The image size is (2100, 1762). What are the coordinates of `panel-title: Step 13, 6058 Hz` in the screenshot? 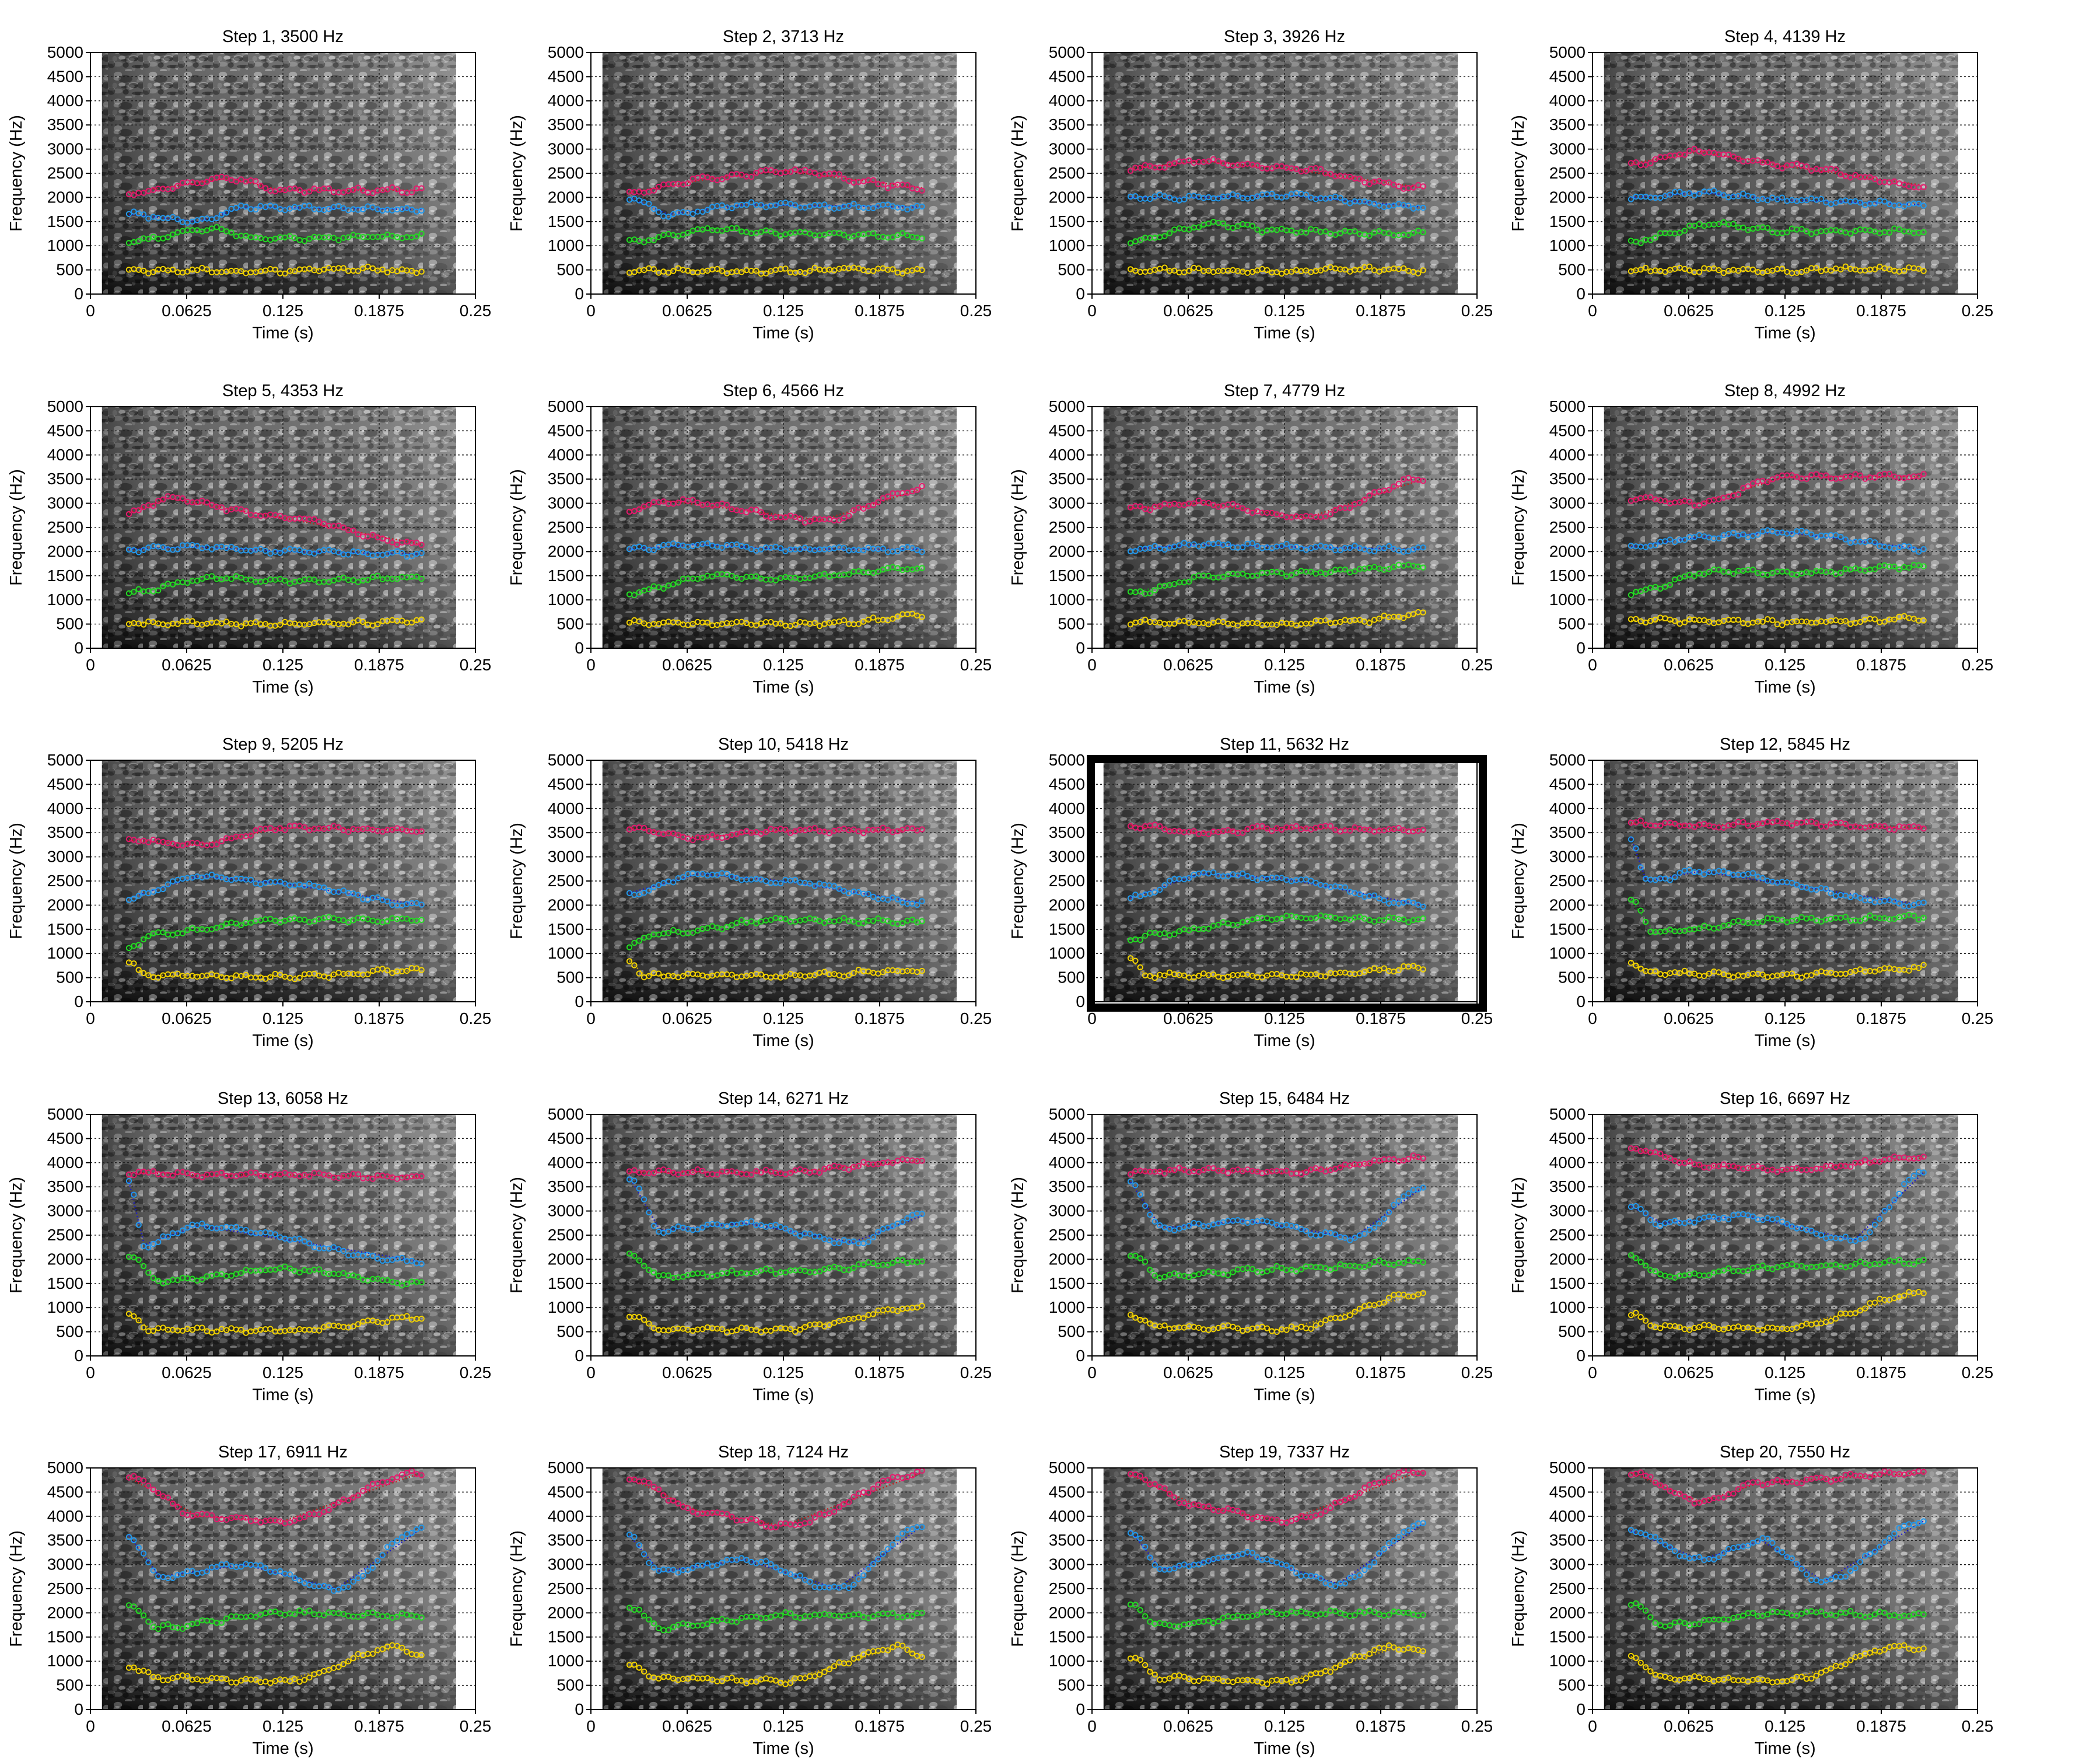 It's located at (283, 1098).